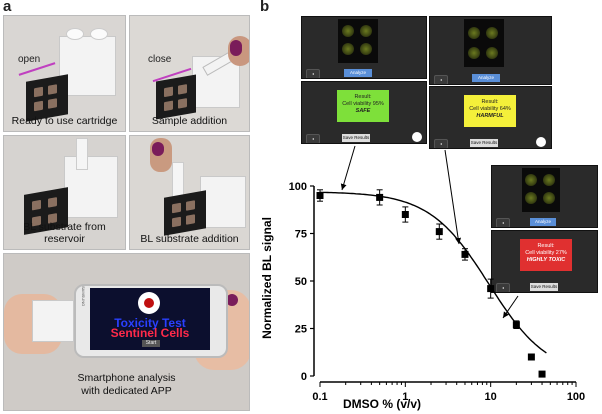  I want to click on analyze-screen-2: ◂ Analyze, so click(490, 50).